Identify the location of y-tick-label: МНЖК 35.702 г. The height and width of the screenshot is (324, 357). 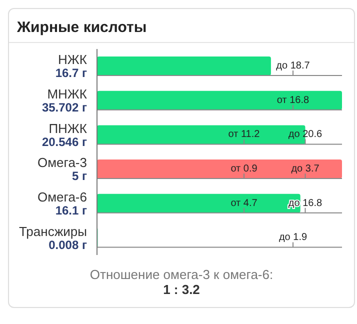
(65, 100).